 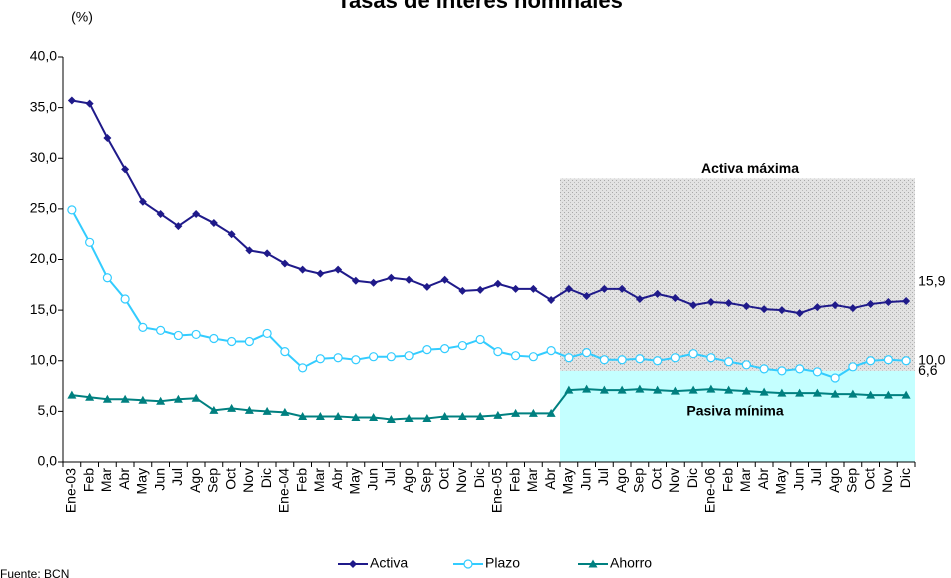 What do you see at coordinates (710, 490) in the screenshot?
I see `x-tick-label: Ene-06` at bounding box center [710, 490].